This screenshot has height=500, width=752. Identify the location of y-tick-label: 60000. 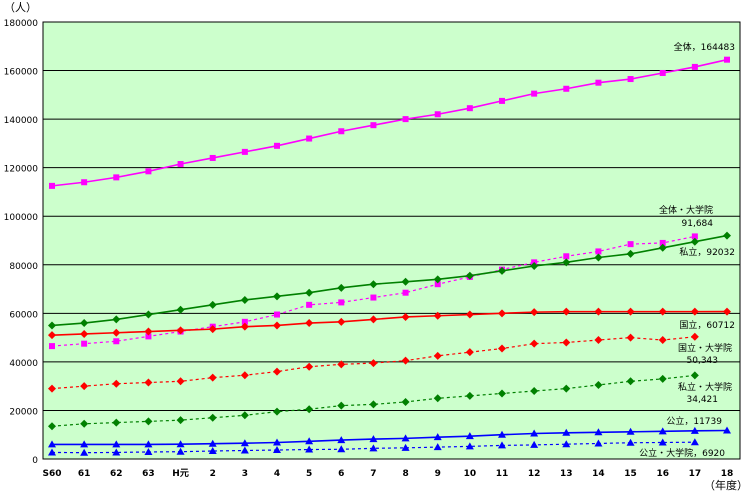
(23, 315).